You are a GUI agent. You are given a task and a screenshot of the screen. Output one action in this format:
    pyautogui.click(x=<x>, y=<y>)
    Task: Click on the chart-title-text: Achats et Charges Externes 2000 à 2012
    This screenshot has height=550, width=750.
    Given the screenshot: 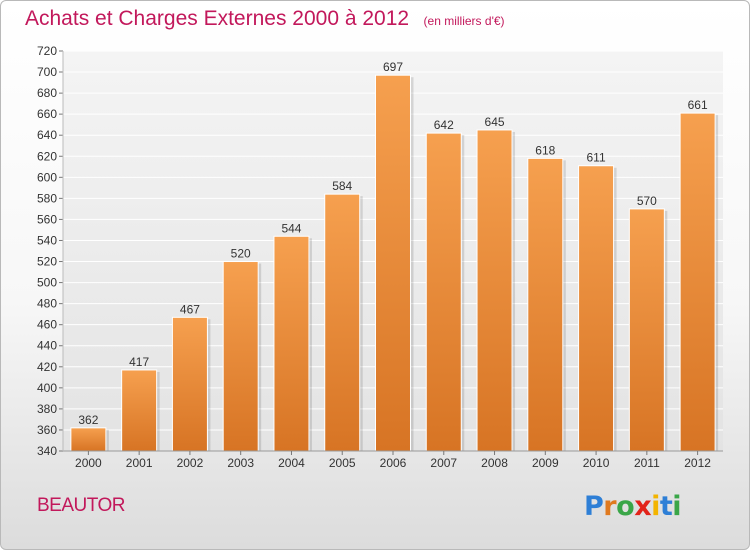 What is the action you would take?
    pyautogui.click(x=217, y=18)
    